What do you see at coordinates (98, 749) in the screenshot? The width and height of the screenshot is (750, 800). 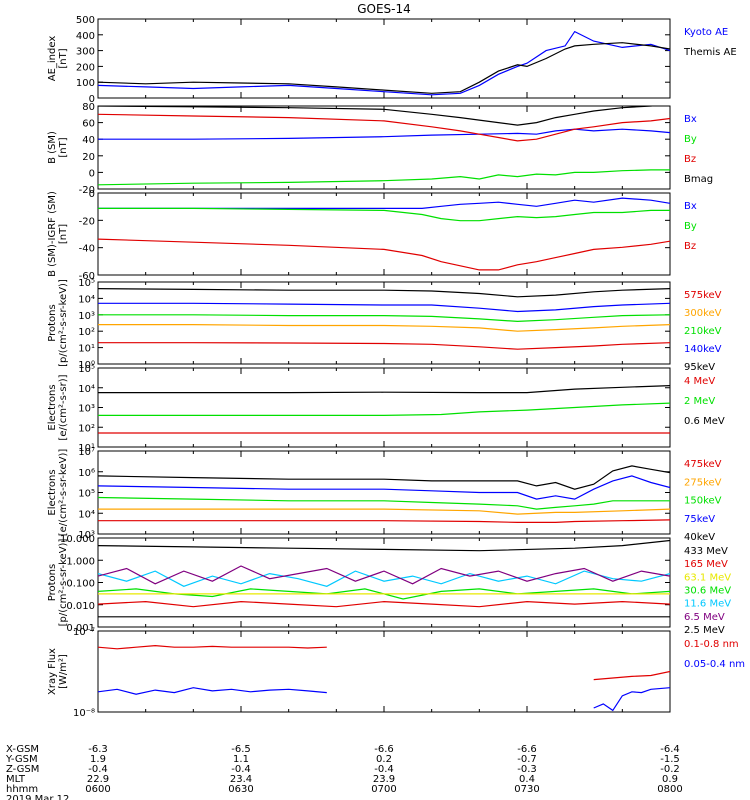 I see `x-tick-label: -6.3` at bounding box center [98, 749].